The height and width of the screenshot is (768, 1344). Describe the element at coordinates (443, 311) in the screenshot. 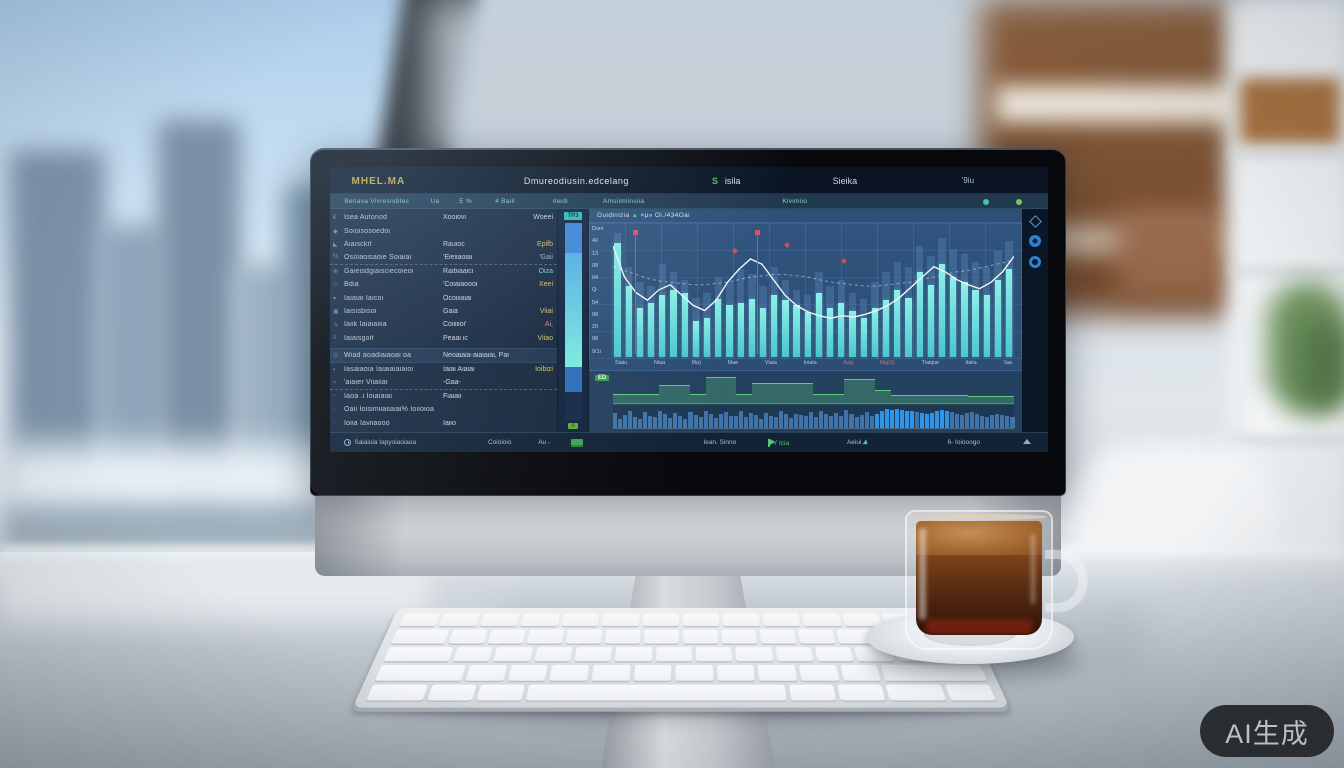

I see `list-item: ▣ Iaisisbisoi Gaia Viiai` at that location.